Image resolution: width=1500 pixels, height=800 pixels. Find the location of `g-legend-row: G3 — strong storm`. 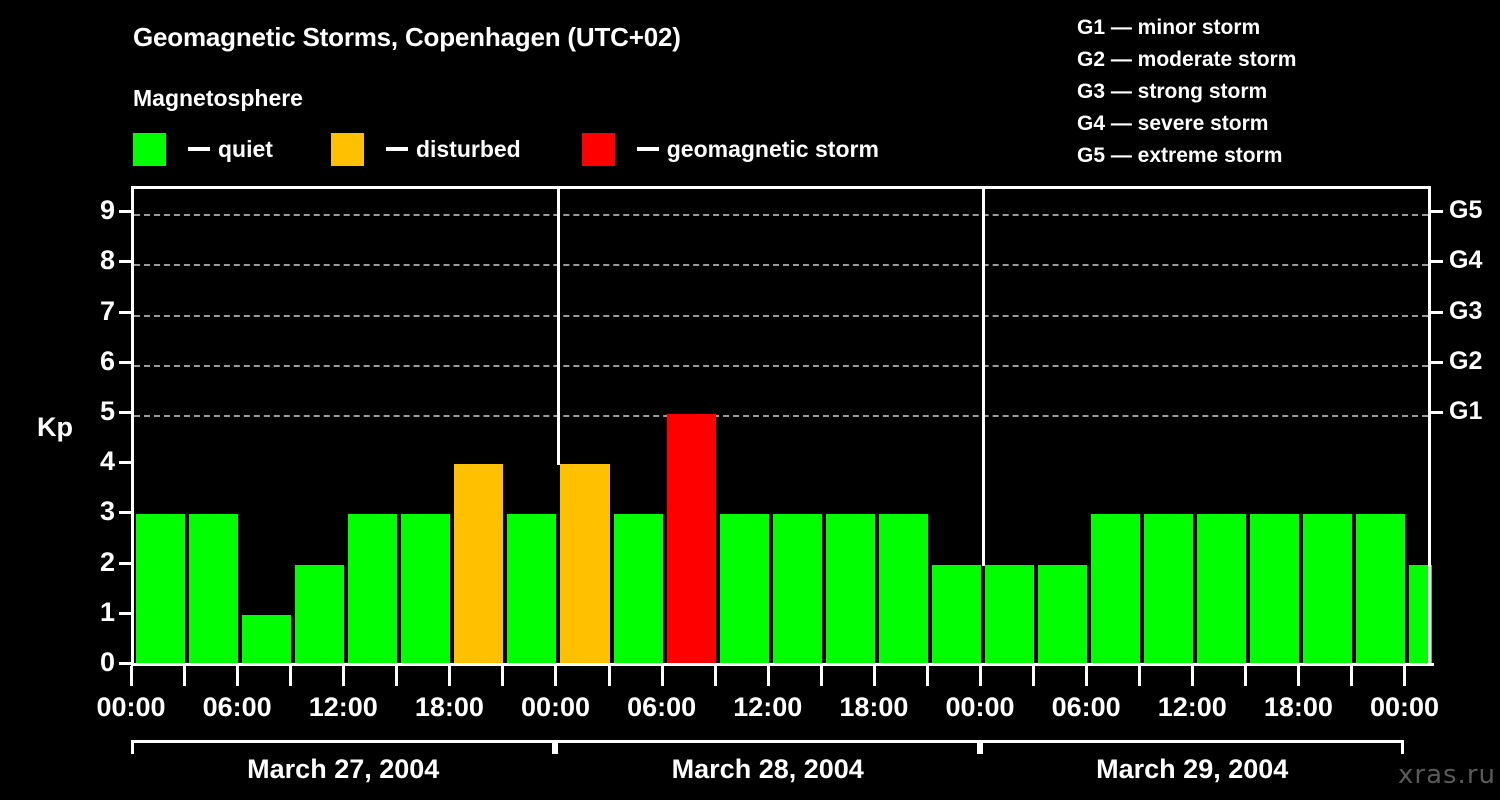

g-legend-row: G3 — strong storm is located at coordinates (1172, 91).